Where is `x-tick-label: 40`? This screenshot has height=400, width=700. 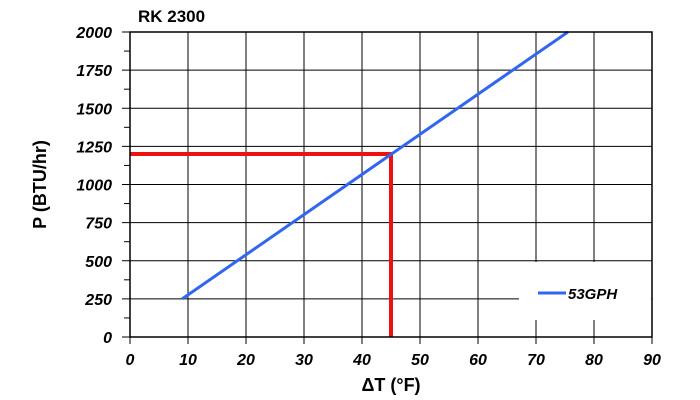 x-tick-label: 40 is located at coordinates (361, 360).